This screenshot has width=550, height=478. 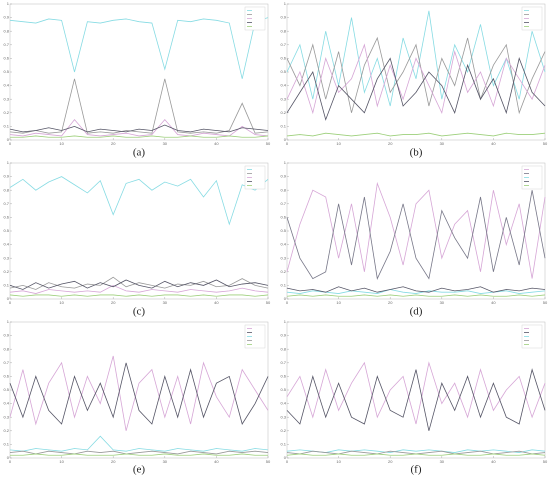 What do you see at coordinates (139, 470) in the screenshot?
I see `panel-caption: (e)` at bounding box center [139, 470].